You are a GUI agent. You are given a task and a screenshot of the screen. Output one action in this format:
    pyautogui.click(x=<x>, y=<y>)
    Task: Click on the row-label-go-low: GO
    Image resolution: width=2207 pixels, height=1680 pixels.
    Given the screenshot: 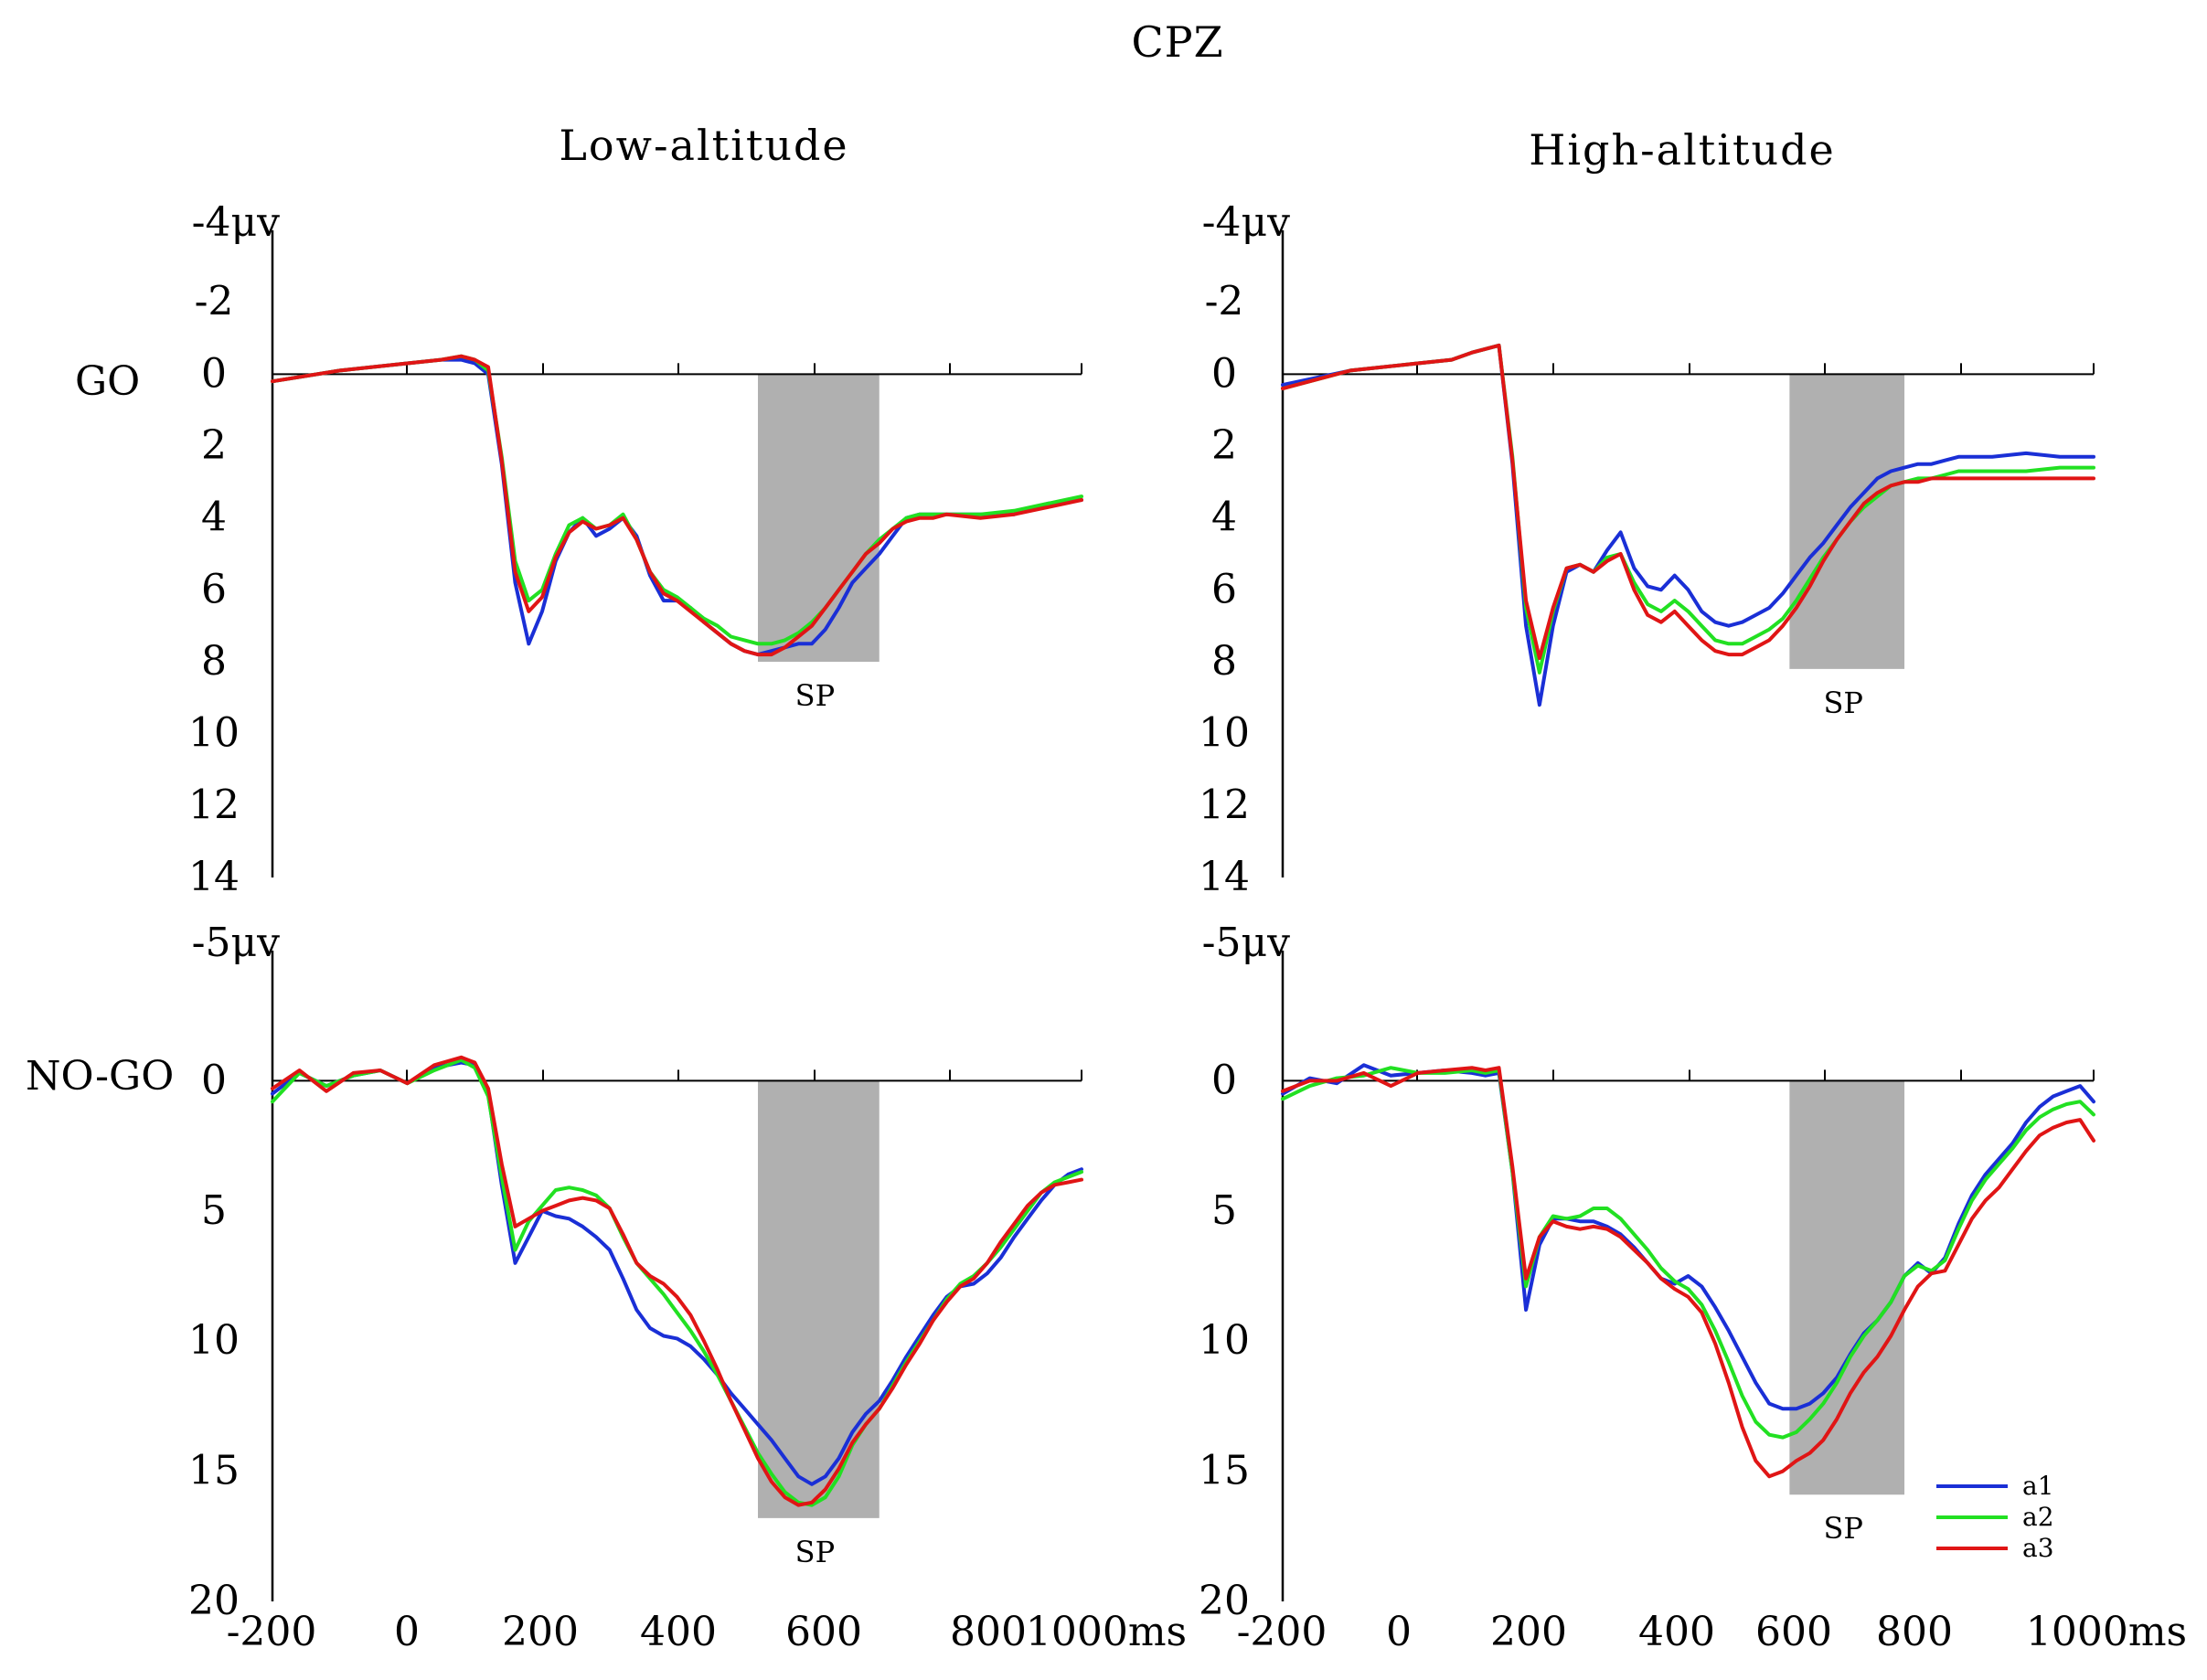 What is the action you would take?
    pyautogui.click(x=107, y=382)
    